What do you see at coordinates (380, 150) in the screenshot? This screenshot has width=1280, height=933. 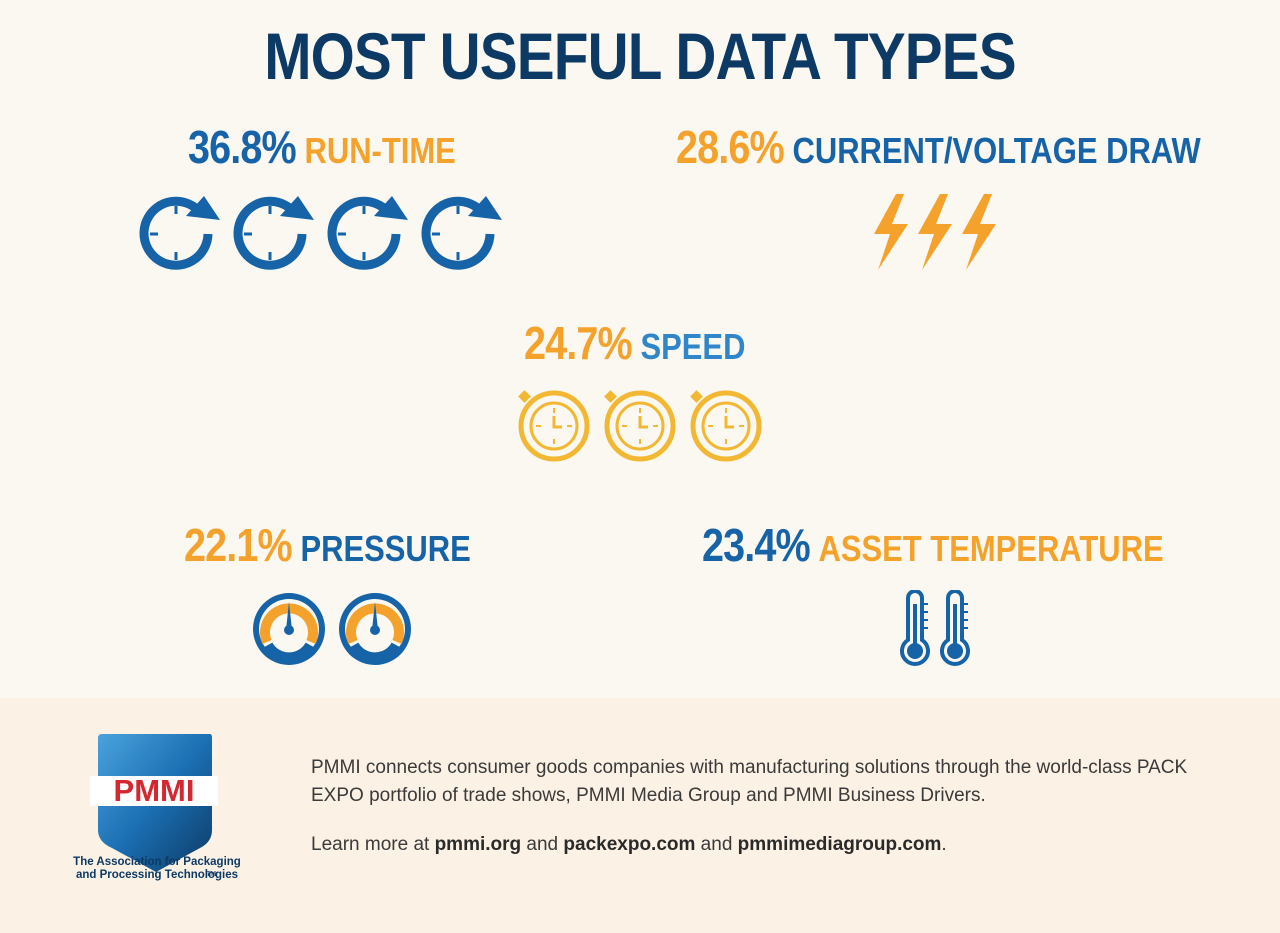 I see `category-label: RUN-TIME` at bounding box center [380, 150].